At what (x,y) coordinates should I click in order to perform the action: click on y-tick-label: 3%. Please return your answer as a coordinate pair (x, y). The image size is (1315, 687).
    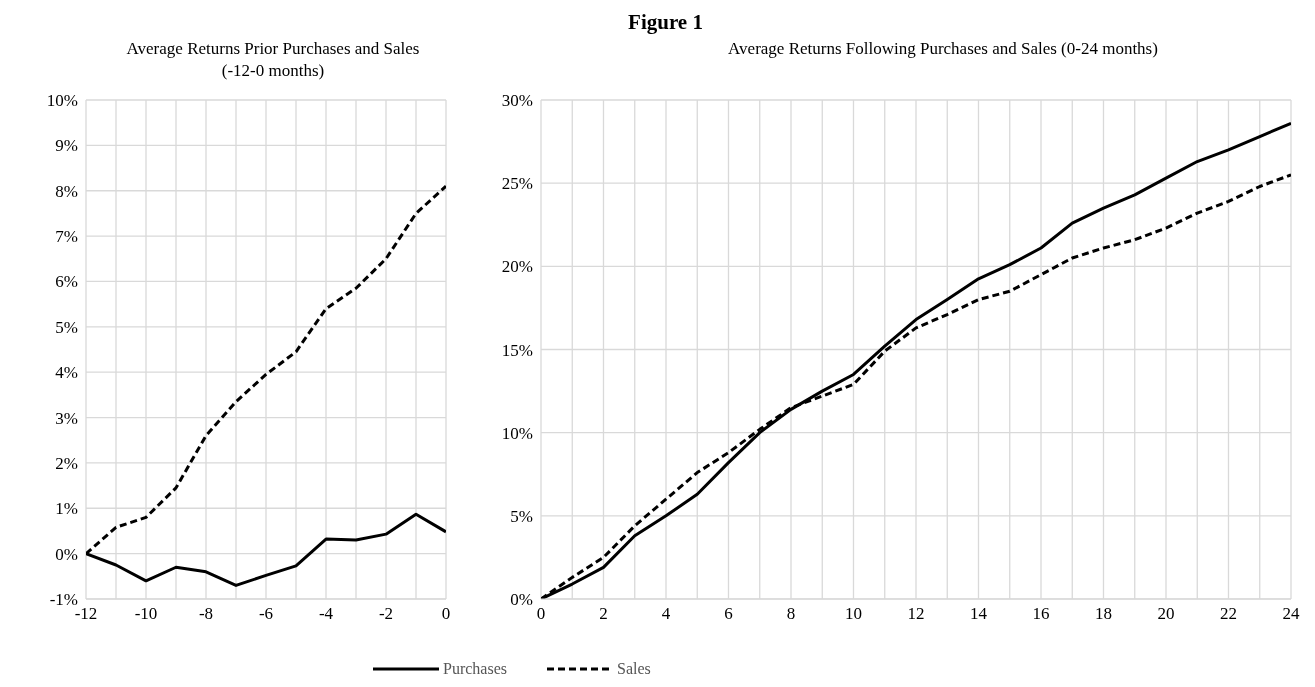
    Looking at the image, I should click on (66, 418).